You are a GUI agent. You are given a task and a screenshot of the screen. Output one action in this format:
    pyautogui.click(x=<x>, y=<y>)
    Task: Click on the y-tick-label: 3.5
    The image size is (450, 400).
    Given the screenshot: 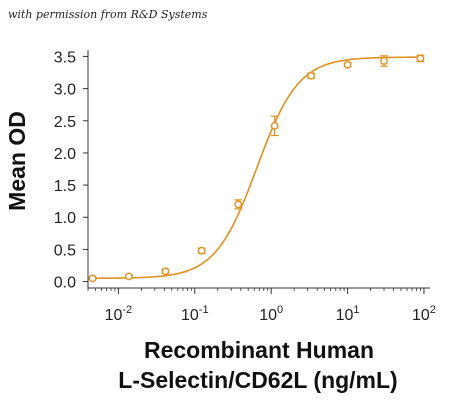 What is the action you would take?
    pyautogui.click(x=65, y=57)
    